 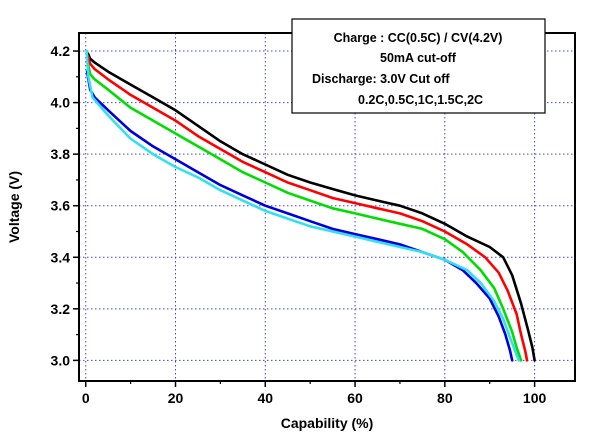 What do you see at coordinates (418, 58) in the screenshot?
I see `legend-line-cutoff: 50mA cut-off` at bounding box center [418, 58].